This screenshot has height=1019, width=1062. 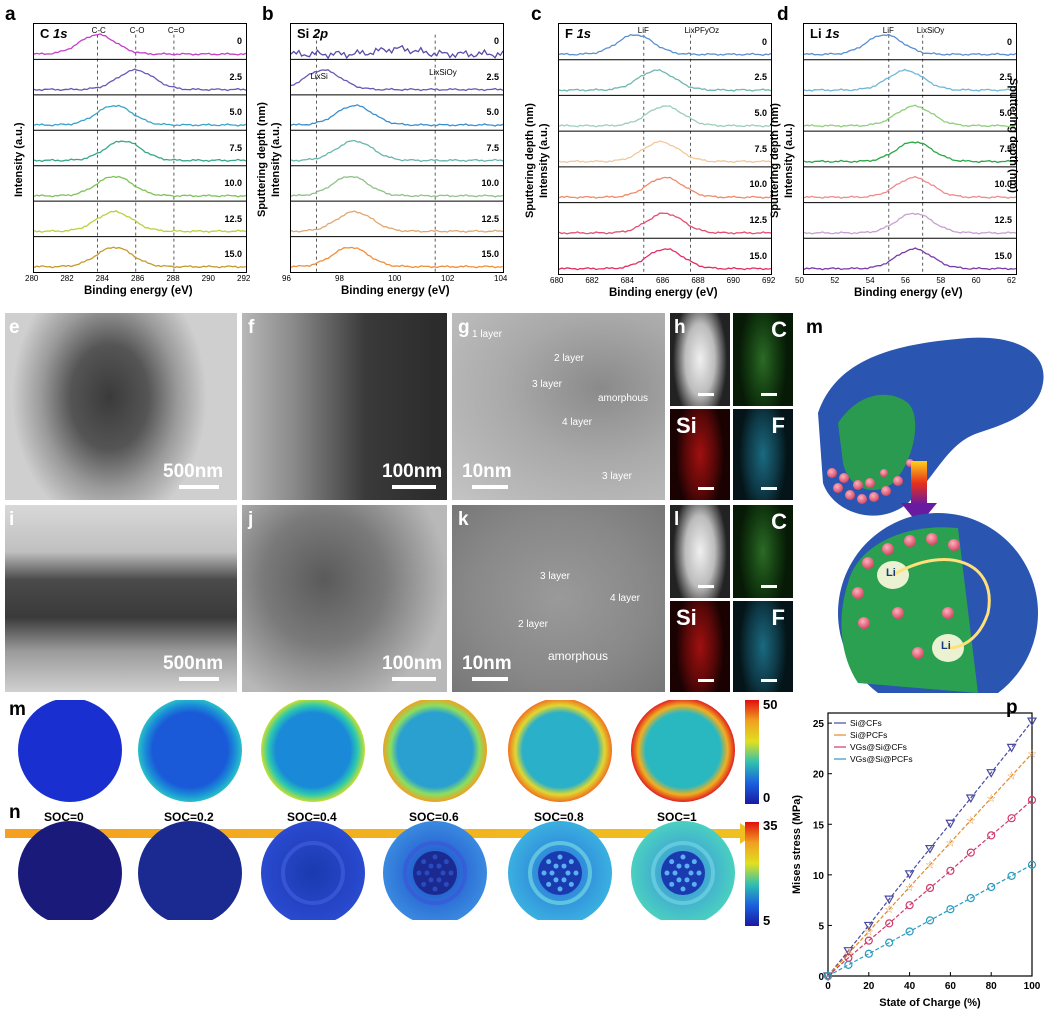 What do you see at coordinates (700, 646) in the screenshot?
I see `eds-l-silicon: Si` at bounding box center [700, 646].